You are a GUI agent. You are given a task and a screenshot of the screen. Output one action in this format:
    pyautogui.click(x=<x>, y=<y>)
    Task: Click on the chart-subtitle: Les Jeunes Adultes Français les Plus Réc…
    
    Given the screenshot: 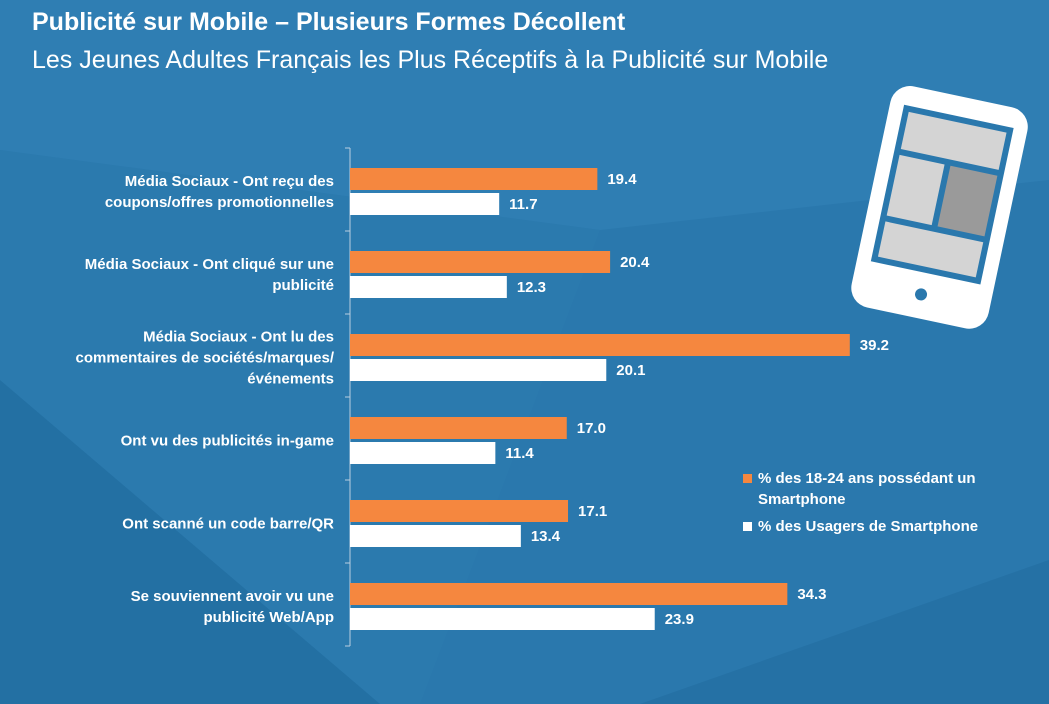 What is the action you would take?
    pyautogui.click(x=430, y=60)
    